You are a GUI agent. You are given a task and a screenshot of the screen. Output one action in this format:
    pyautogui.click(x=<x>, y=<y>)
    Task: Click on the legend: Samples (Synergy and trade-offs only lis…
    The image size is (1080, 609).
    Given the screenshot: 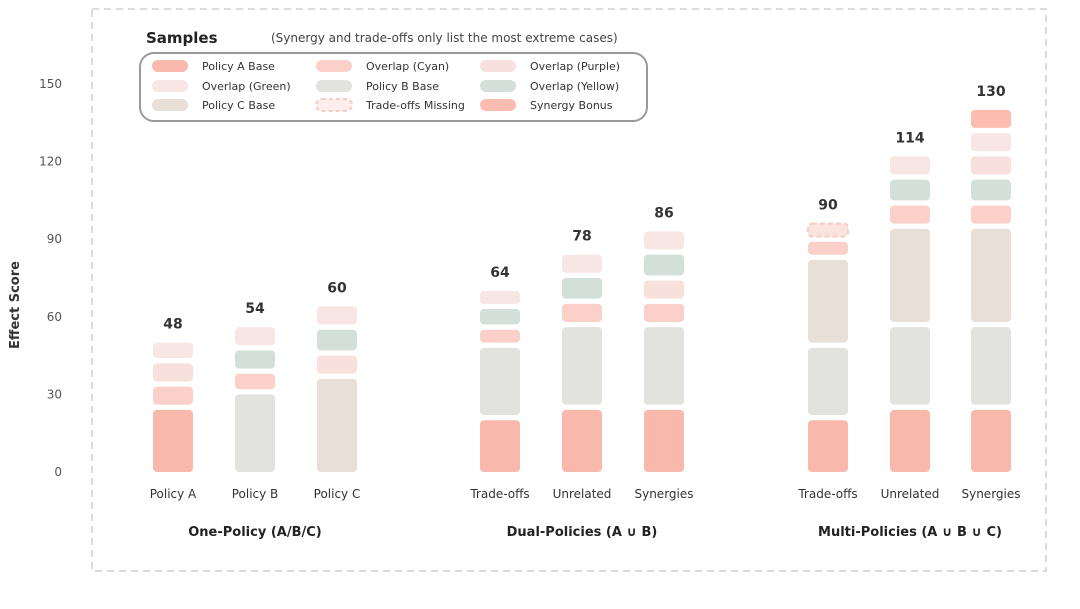 What is the action you would take?
    pyautogui.click(x=393, y=75)
    